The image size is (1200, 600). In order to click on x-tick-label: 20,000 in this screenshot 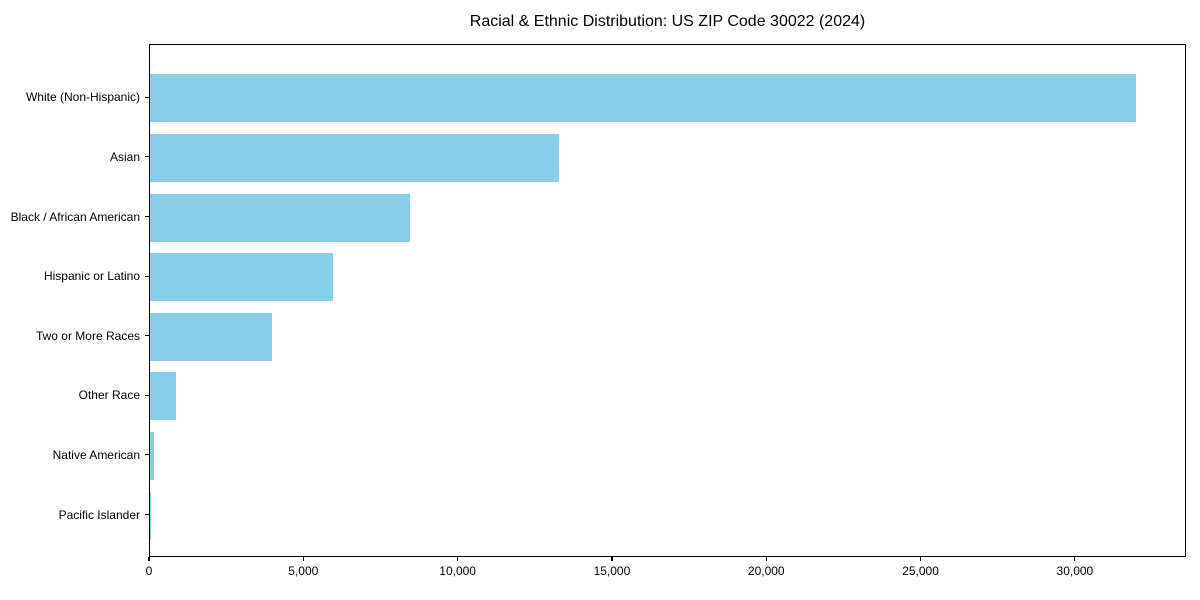, I will do `click(766, 571)`.